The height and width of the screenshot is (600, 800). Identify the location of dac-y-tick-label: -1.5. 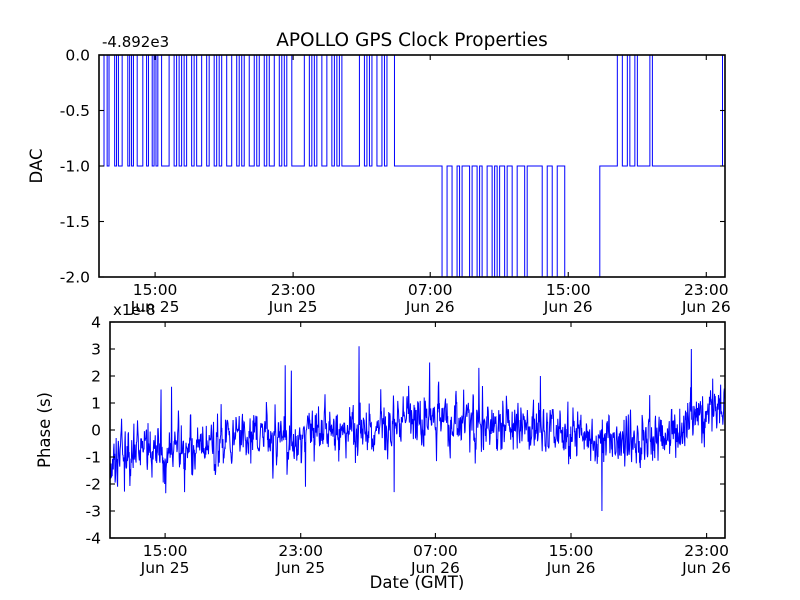
(75, 222).